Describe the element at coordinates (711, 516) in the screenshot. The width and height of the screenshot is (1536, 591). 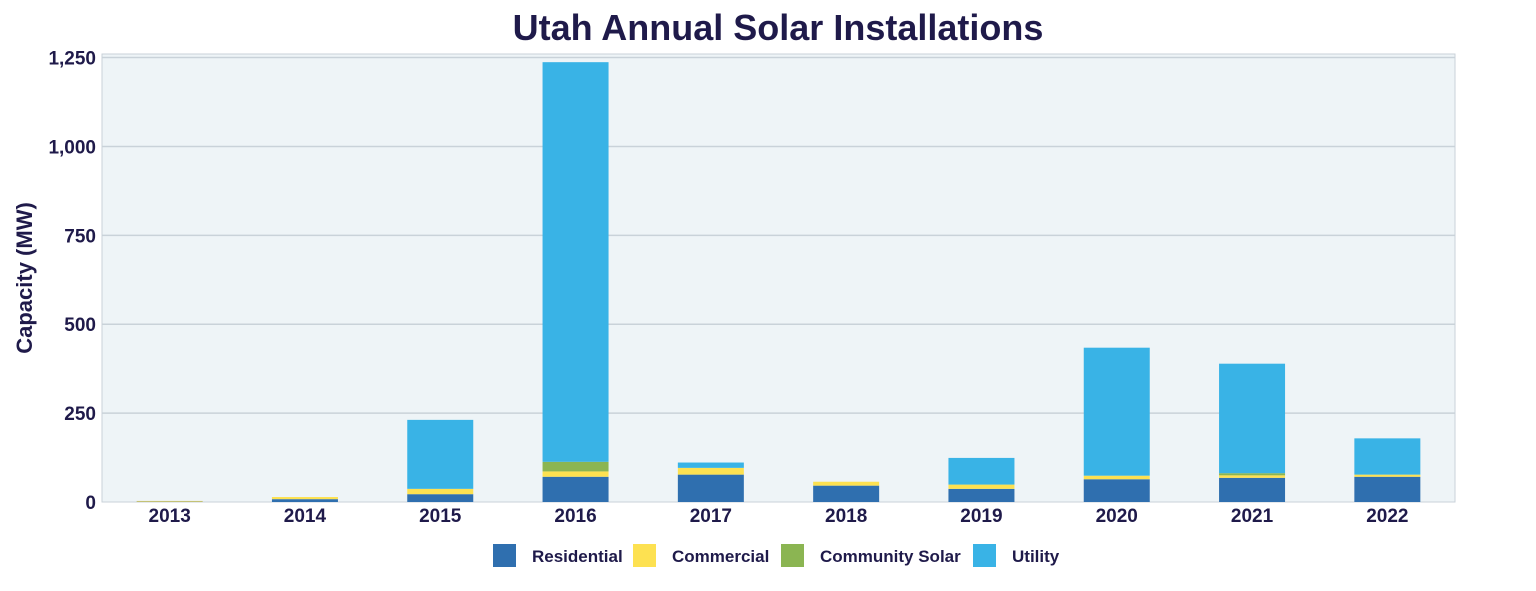
I see `x-tick-label: 2017` at that location.